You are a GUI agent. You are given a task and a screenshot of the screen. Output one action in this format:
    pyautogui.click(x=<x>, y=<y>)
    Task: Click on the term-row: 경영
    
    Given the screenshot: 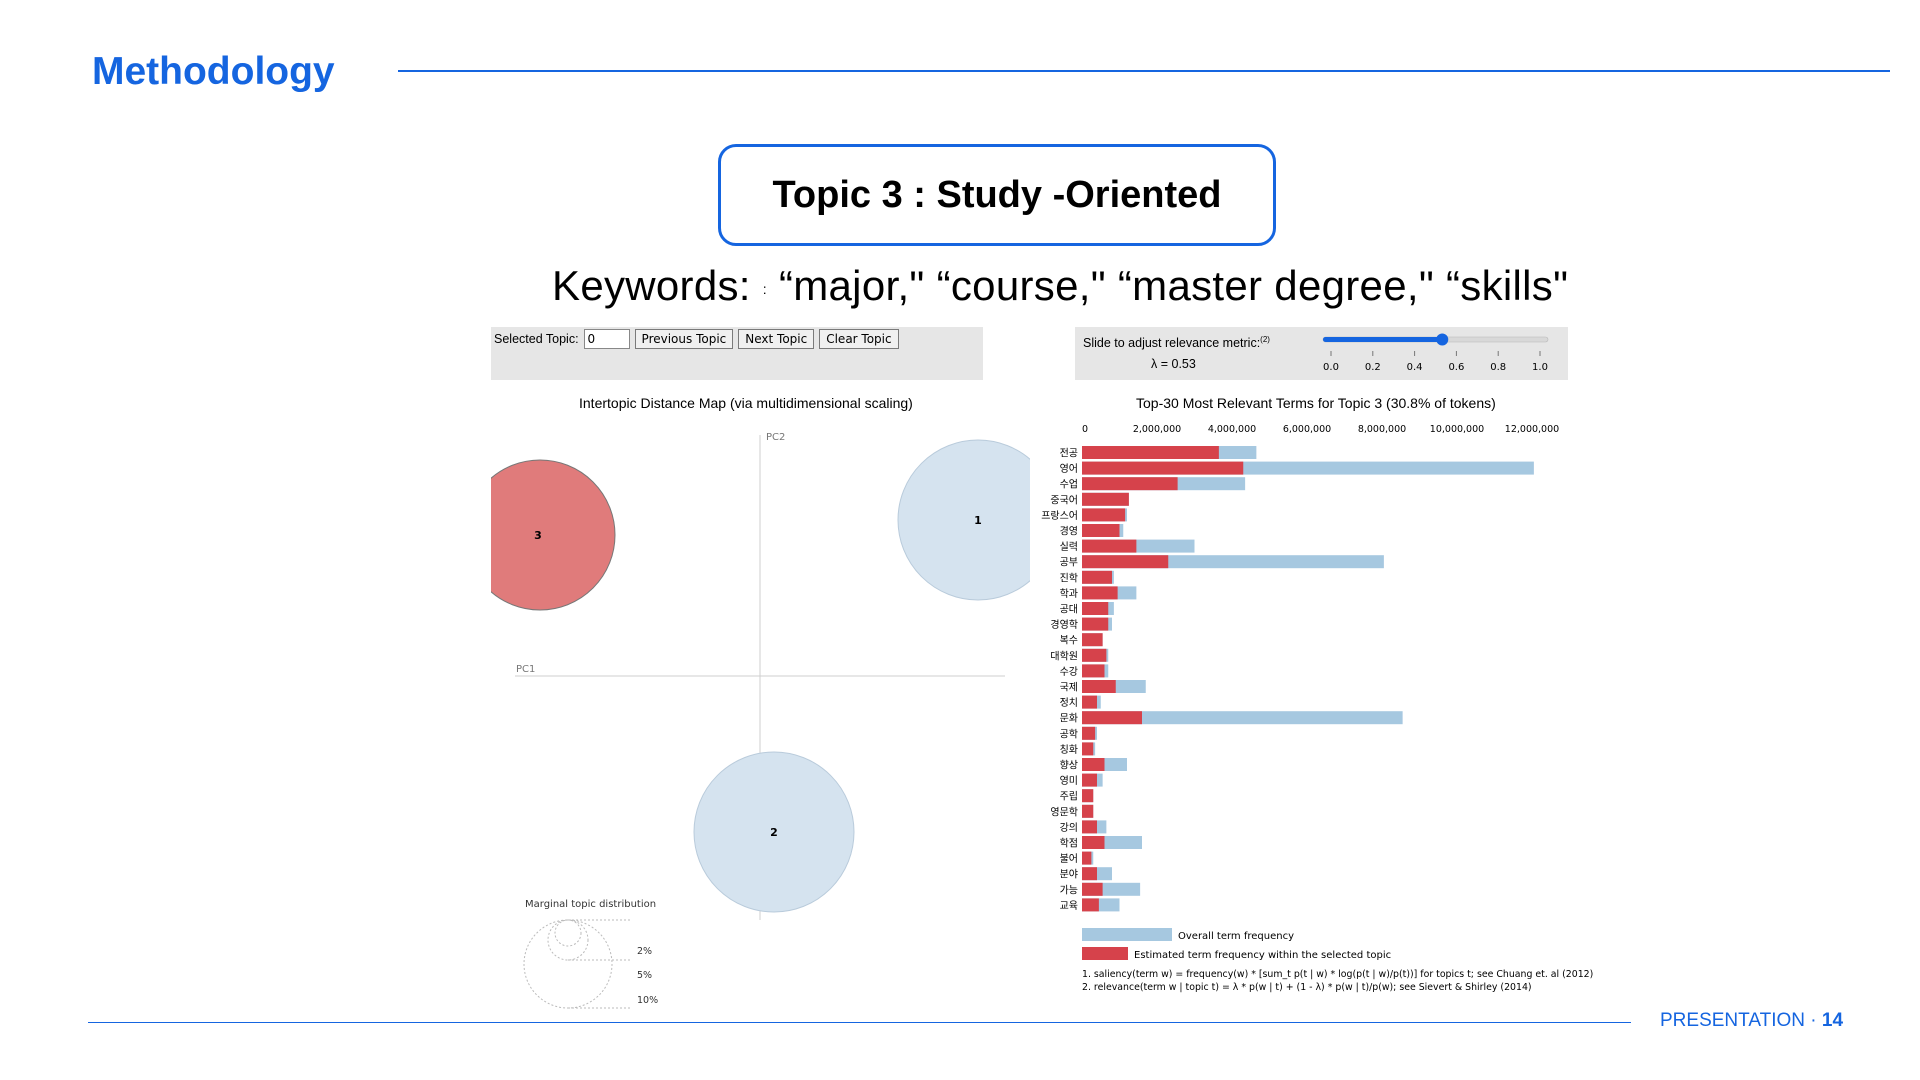 What is the action you would take?
    pyautogui.click(x=1092, y=531)
    